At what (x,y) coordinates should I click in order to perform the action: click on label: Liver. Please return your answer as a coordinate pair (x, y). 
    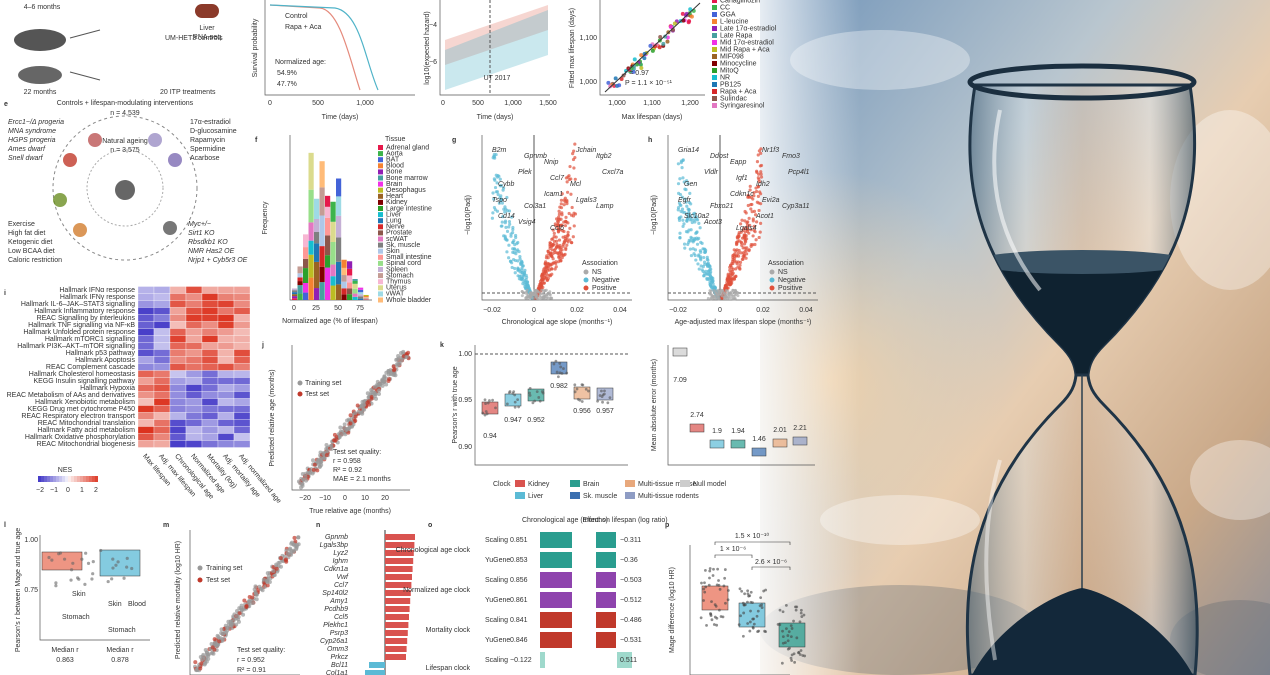
    Looking at the image, I should click on (536, 496).